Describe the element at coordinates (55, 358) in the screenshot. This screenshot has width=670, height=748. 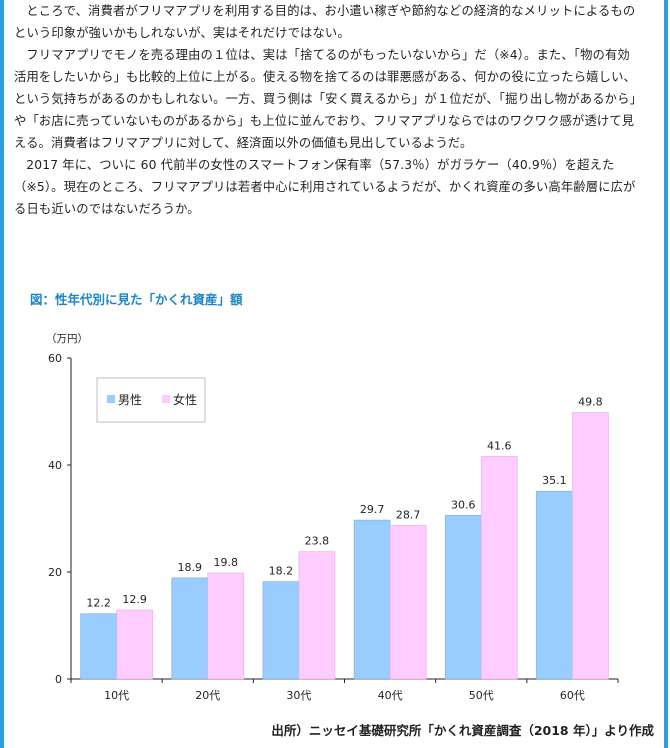
I see `y-tick-label: 60` at that location.